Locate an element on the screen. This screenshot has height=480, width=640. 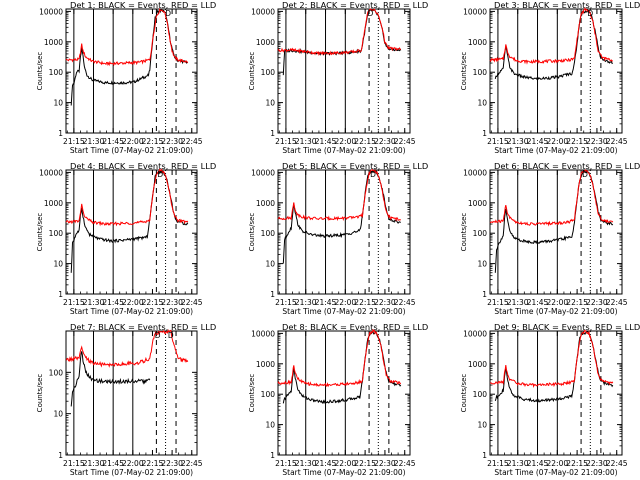
panel-6-ytick-label: 10 is located at coordinates (482, 264).